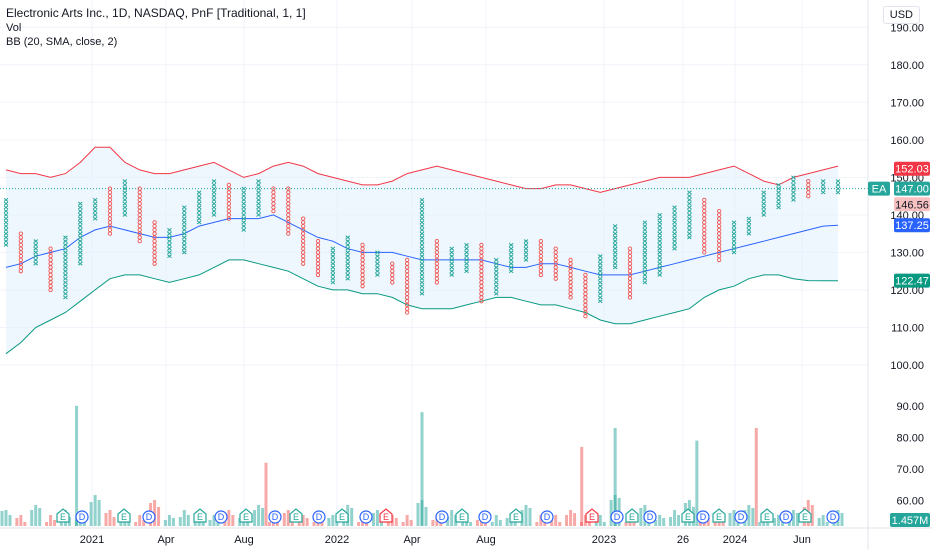 This screenshot has height=550, width=932. I want to click on lower-bb-badge-bg, so click(912, 280).